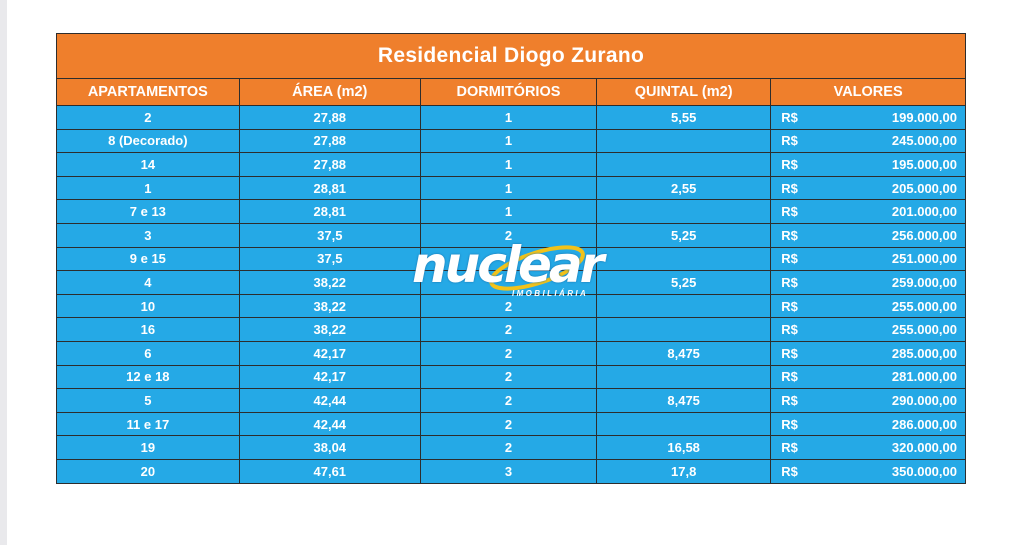 The height and width of the screenshot is (545, 1024). Describe the element at coordinates (537, 268) in the screenshot. I see `ellipse-swoosh-icon` at that location.